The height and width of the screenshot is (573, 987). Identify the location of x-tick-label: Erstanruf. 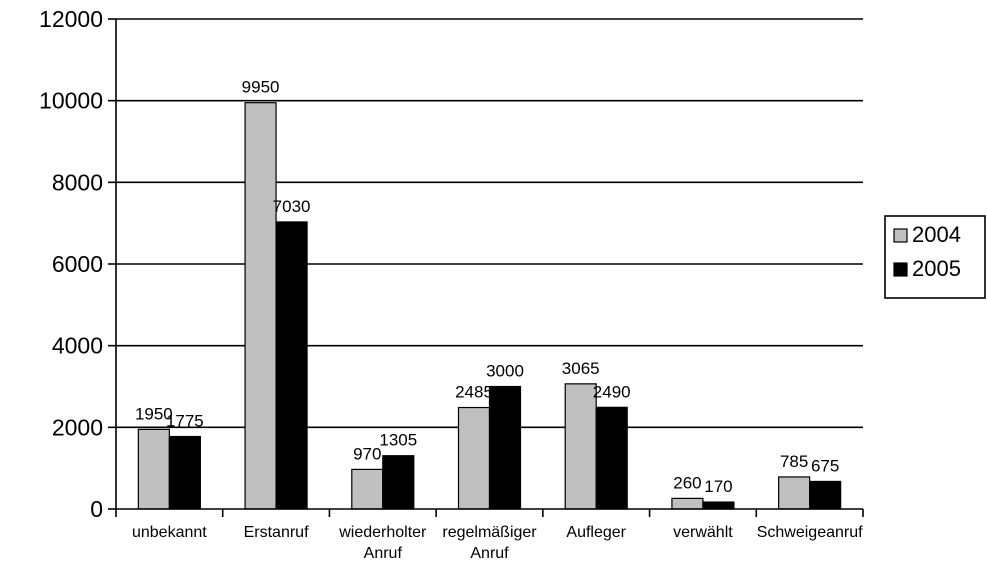
(276, 532).